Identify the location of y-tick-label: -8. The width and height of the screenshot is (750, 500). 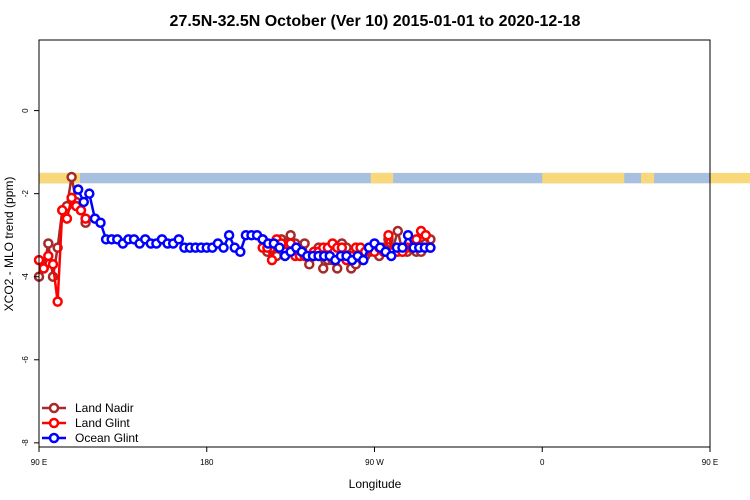
(25, 443).